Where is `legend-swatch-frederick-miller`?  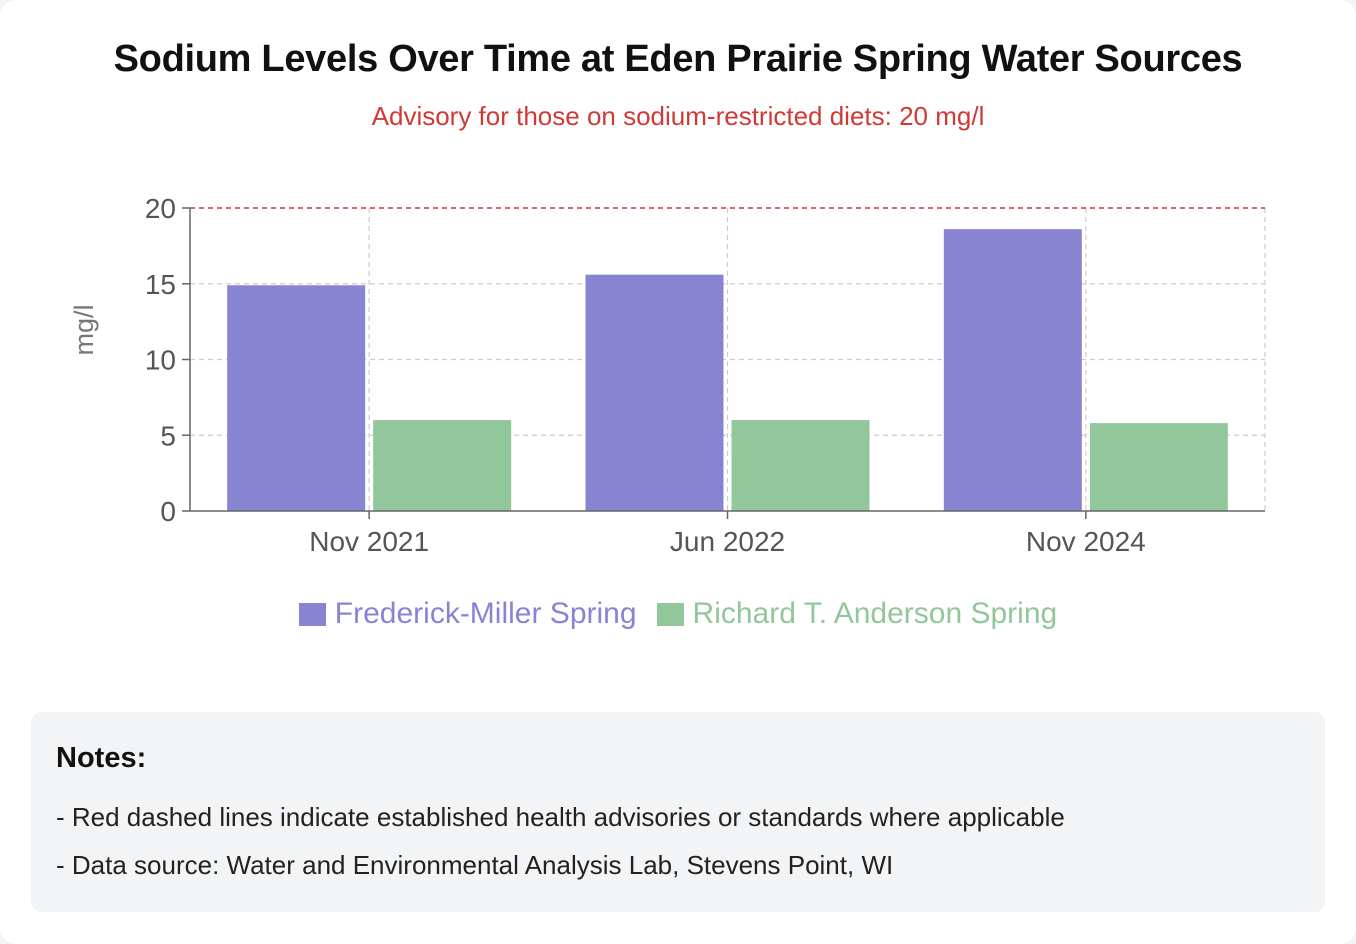
legend-swatch-frederick-miller is located at coordinates (312, 614).